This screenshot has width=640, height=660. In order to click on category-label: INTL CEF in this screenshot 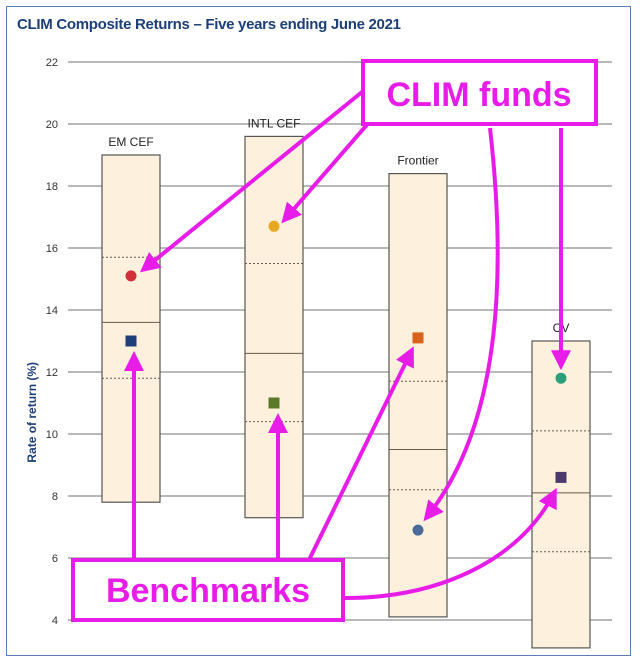, I will do `click(274, 123)`.